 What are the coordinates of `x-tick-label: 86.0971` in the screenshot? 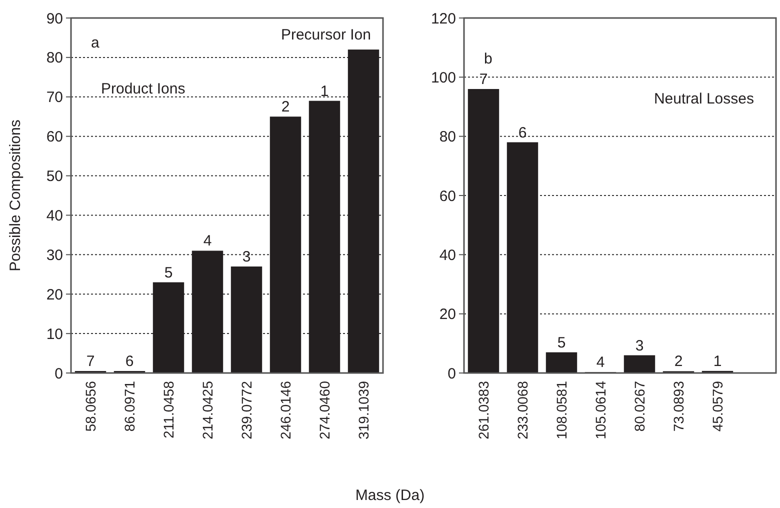 It's located at (129, 406).